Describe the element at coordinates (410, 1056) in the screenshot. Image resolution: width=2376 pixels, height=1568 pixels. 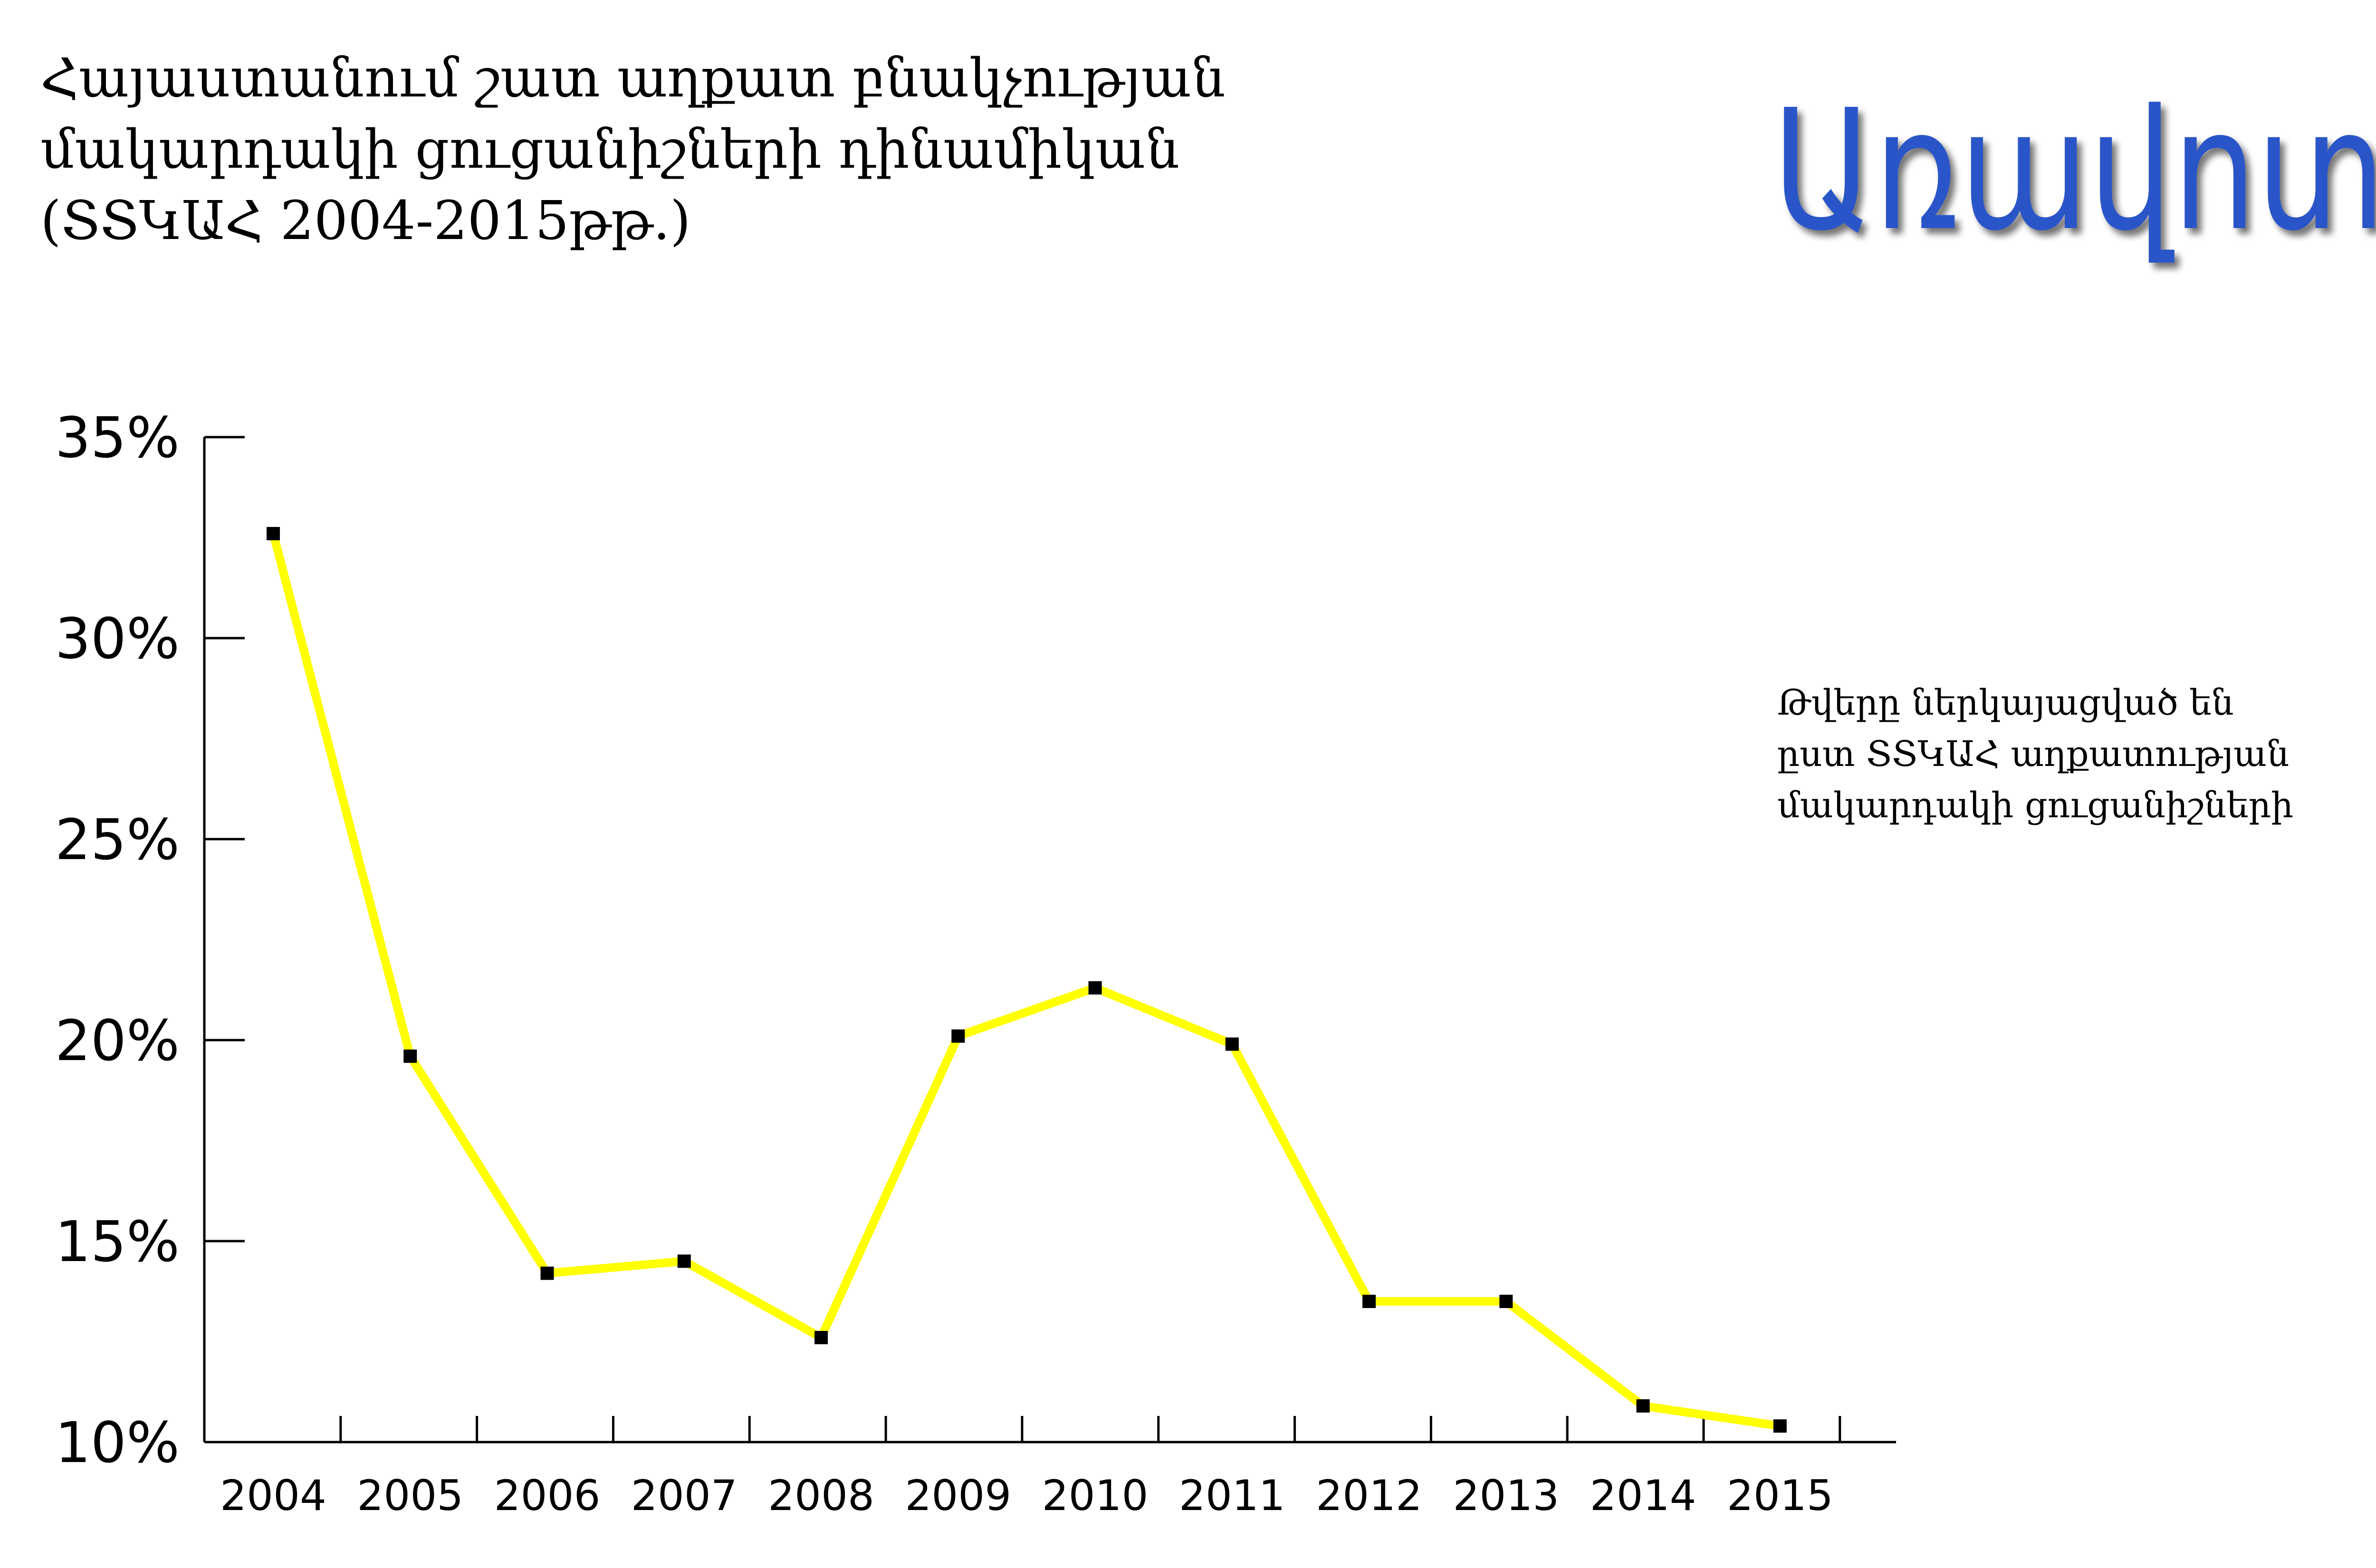
I see `data-point-2005` at that location.